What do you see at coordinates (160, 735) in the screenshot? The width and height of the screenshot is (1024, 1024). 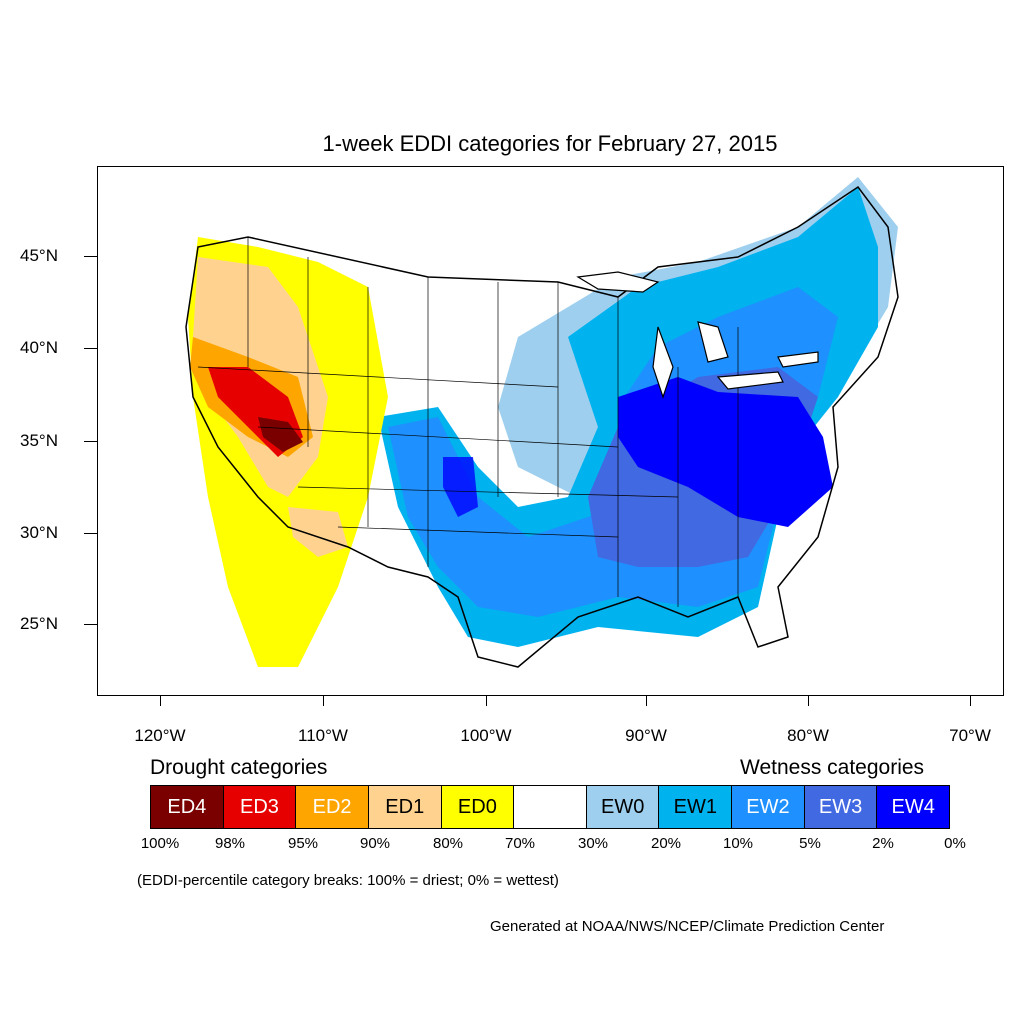 I see `lon-label-120: 120°W` at bounding box center [160, 735].